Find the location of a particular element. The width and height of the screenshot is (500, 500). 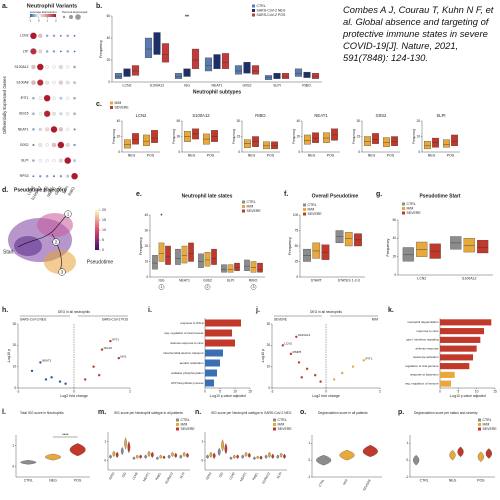

gene-label: NEAT1 is located at coordinates (23, 129).